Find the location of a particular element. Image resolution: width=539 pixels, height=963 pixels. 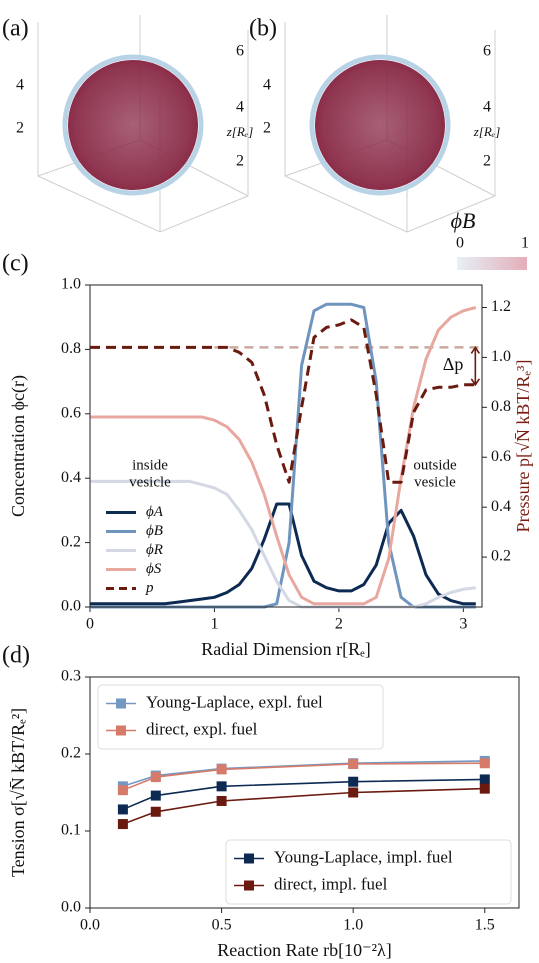

colorbar-tick-label: 1 is located at coordinates (525, 243).